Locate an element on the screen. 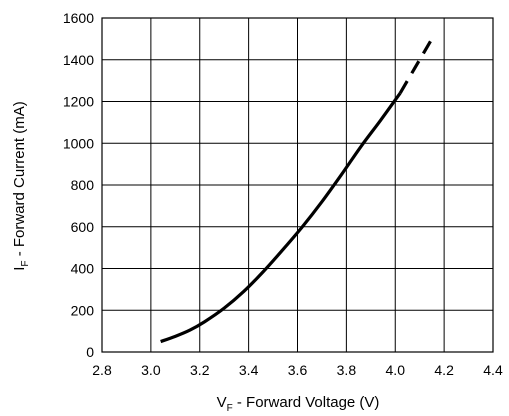 This screenshot has height=416, width=509. y-axis-title: IF - Forward Current (mA) is located at coordinates (21, 185).